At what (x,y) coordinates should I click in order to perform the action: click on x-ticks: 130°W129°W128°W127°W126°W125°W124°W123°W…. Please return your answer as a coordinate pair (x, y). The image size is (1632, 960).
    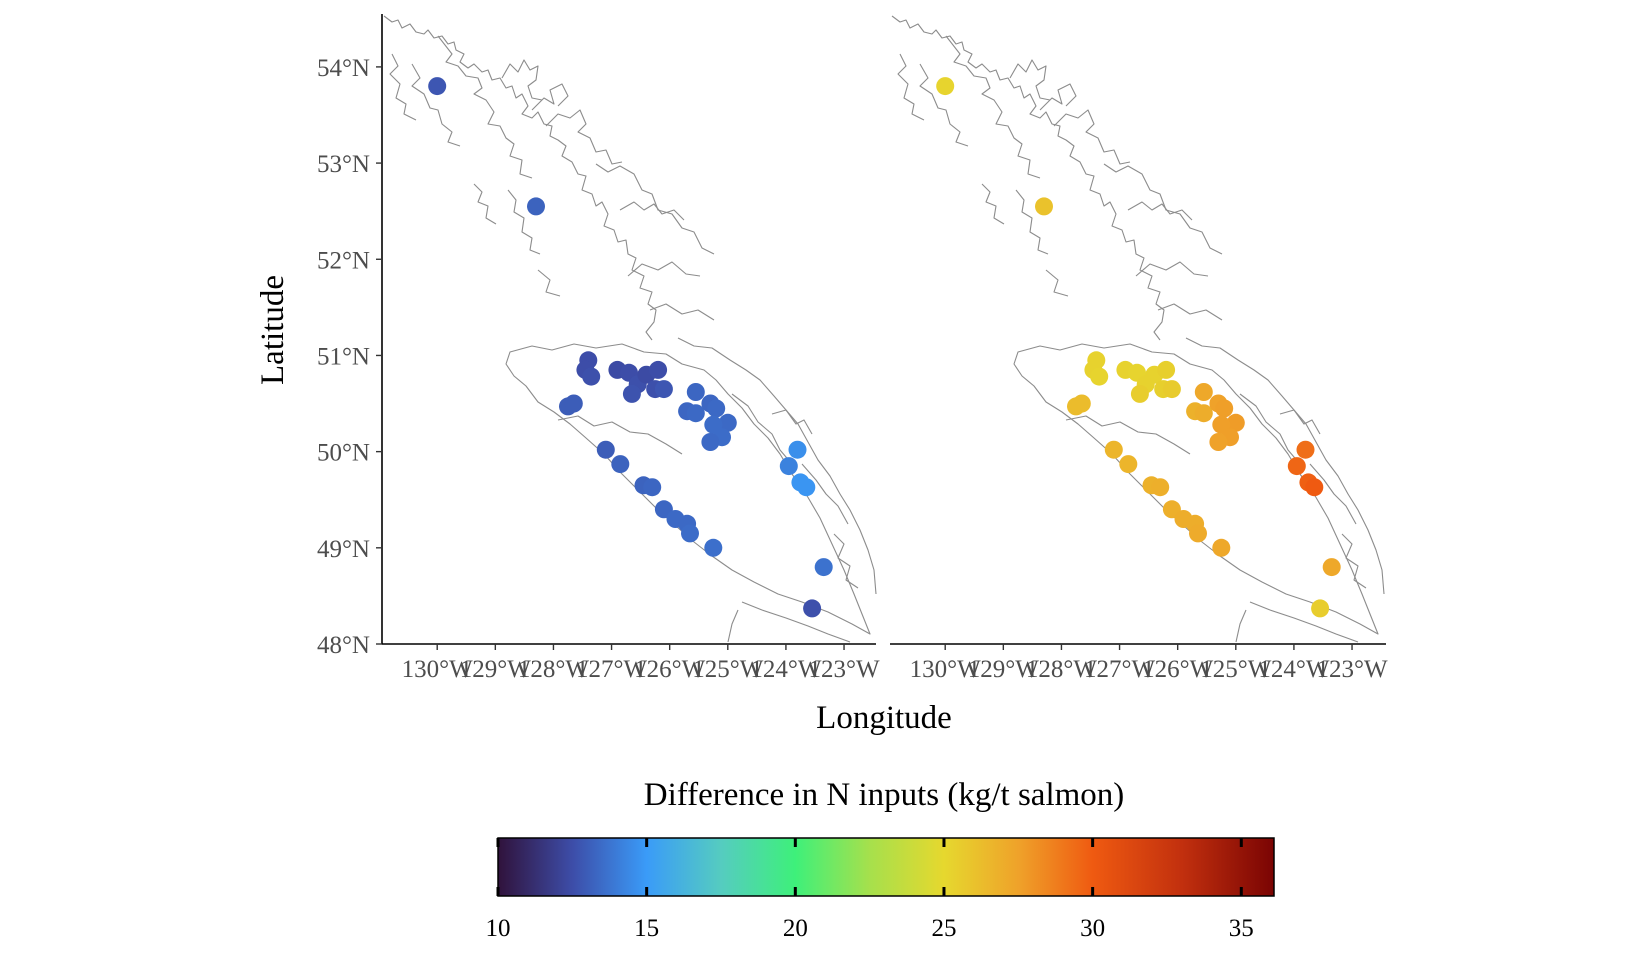
    Looking at the image, I should click on (895, 663).